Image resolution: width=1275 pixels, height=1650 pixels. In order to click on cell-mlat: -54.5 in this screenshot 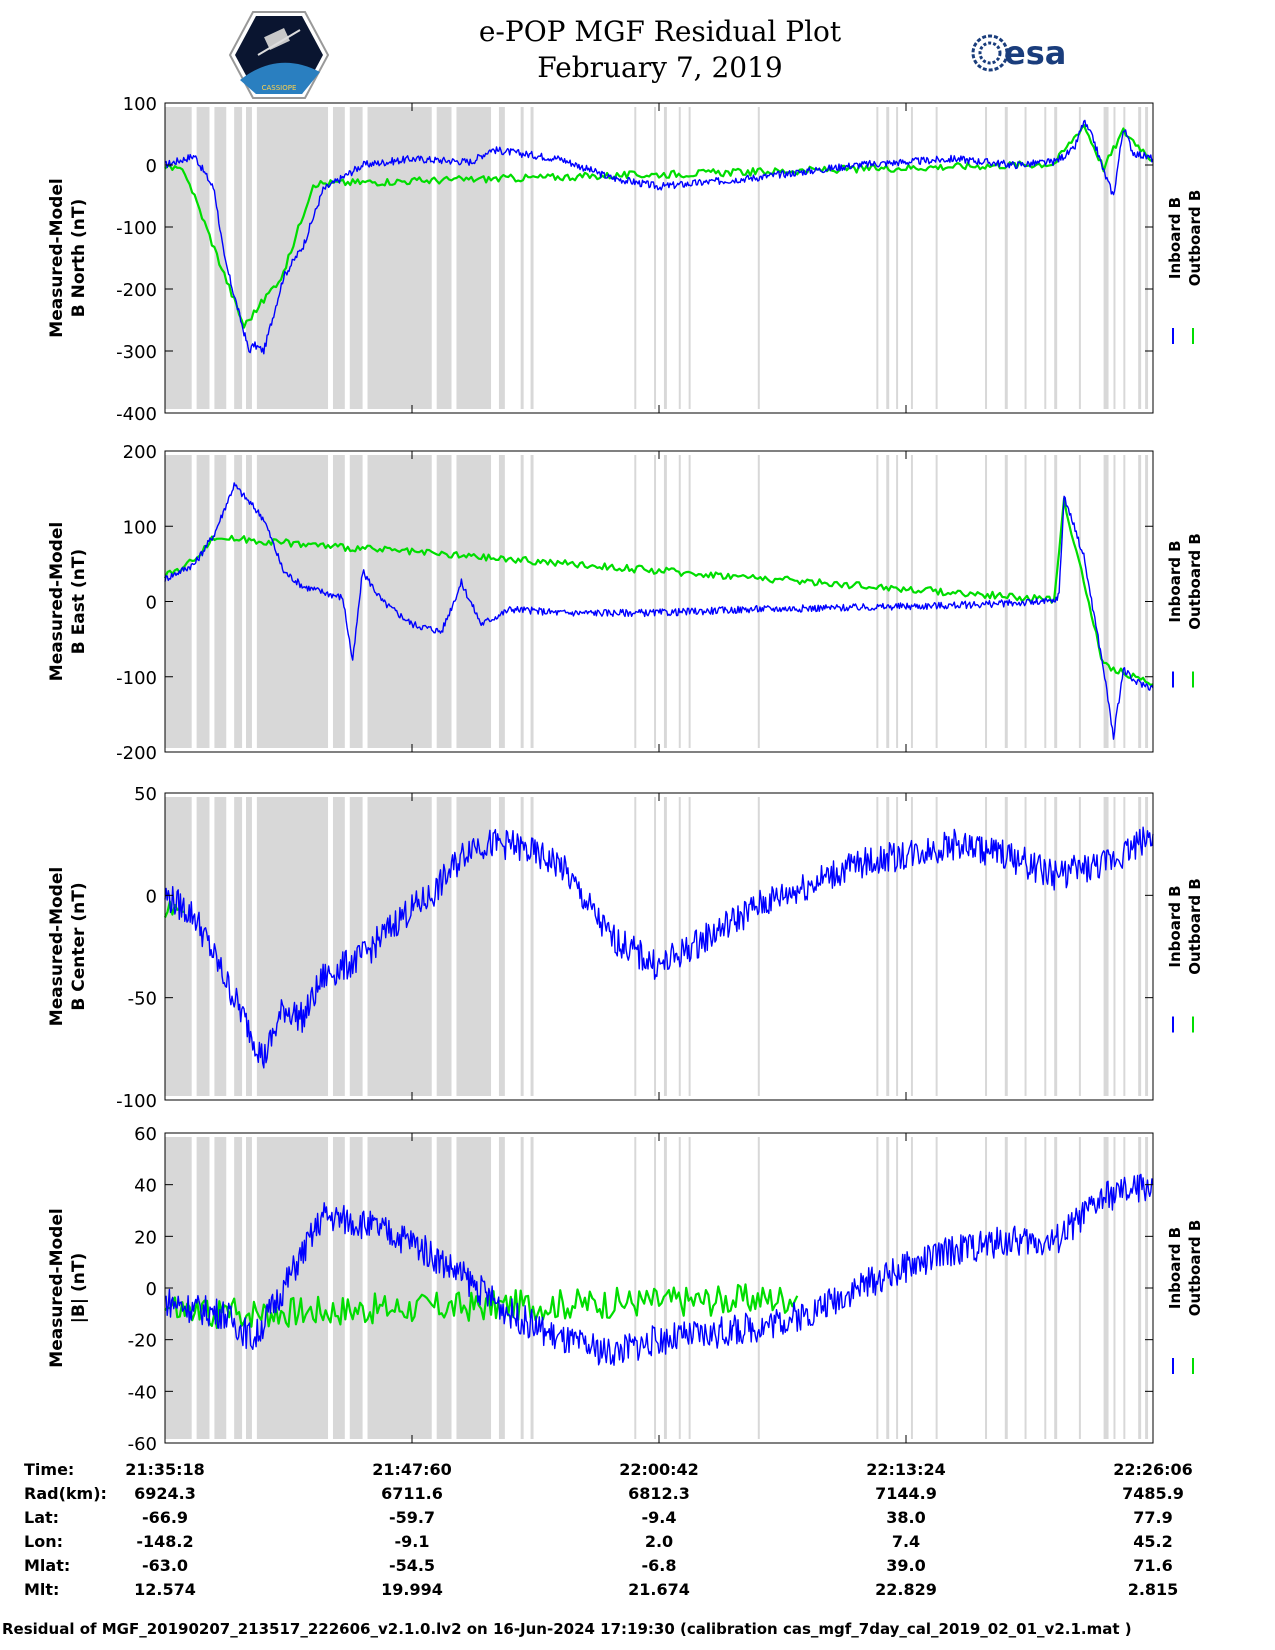, I will do `click(412, 1565)`.